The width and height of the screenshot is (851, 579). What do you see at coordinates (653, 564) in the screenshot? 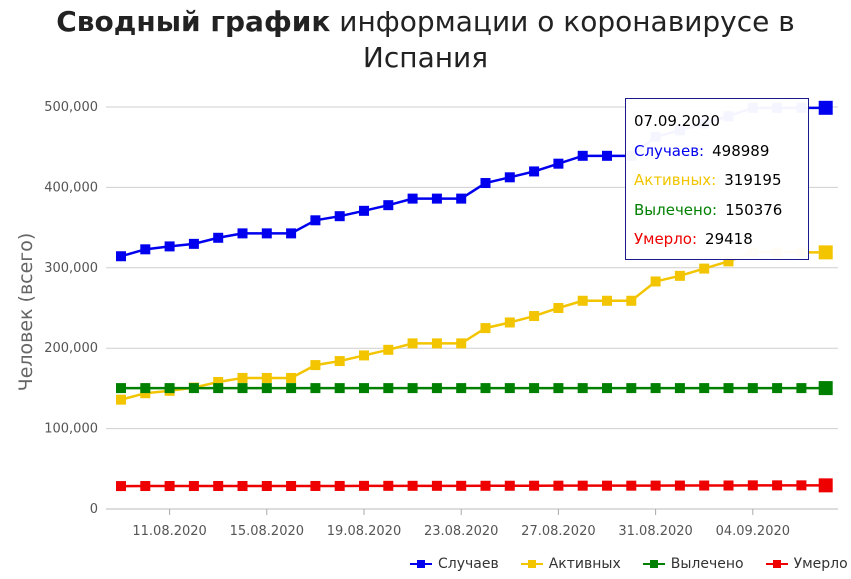
I see `legend-marker-recovered` at bounding box center [653, 564].